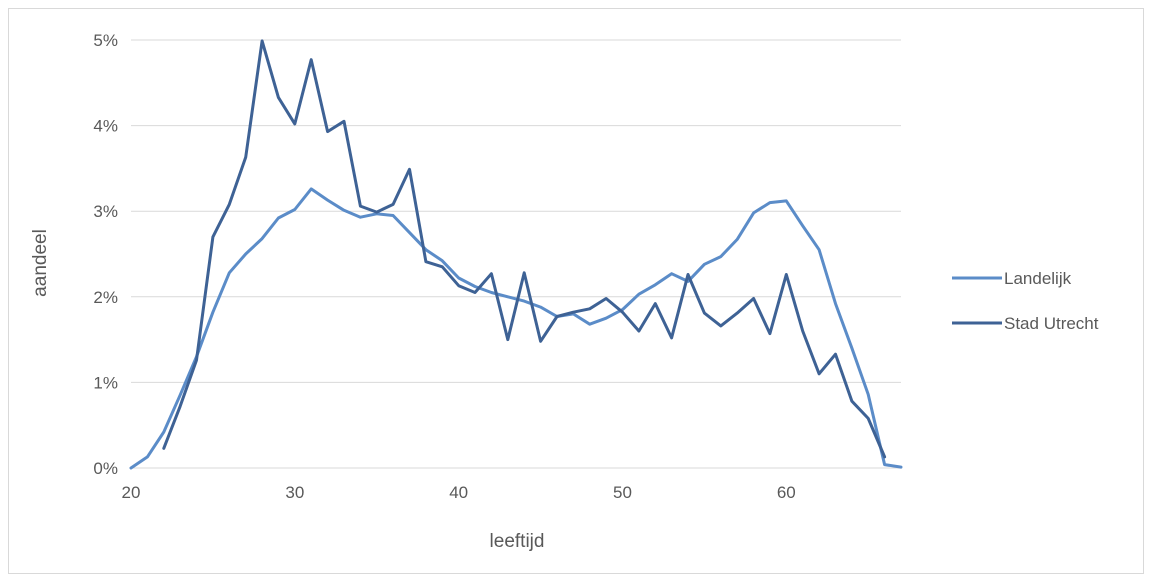 This screenshot has height=581, width=1153. What do you see at coordinates (105, 468) in the screenshot?
I see `y-tick-label: 0%` at bounding box center [105, 468].